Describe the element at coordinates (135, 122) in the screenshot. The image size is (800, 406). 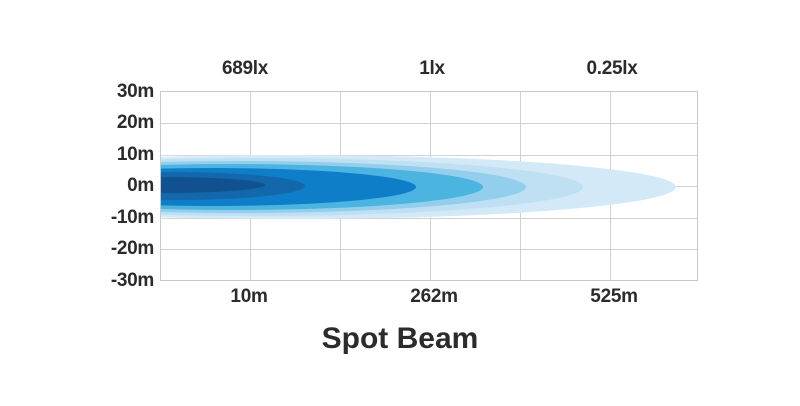
I see `y-tick-label-20m: 20m` at that location.